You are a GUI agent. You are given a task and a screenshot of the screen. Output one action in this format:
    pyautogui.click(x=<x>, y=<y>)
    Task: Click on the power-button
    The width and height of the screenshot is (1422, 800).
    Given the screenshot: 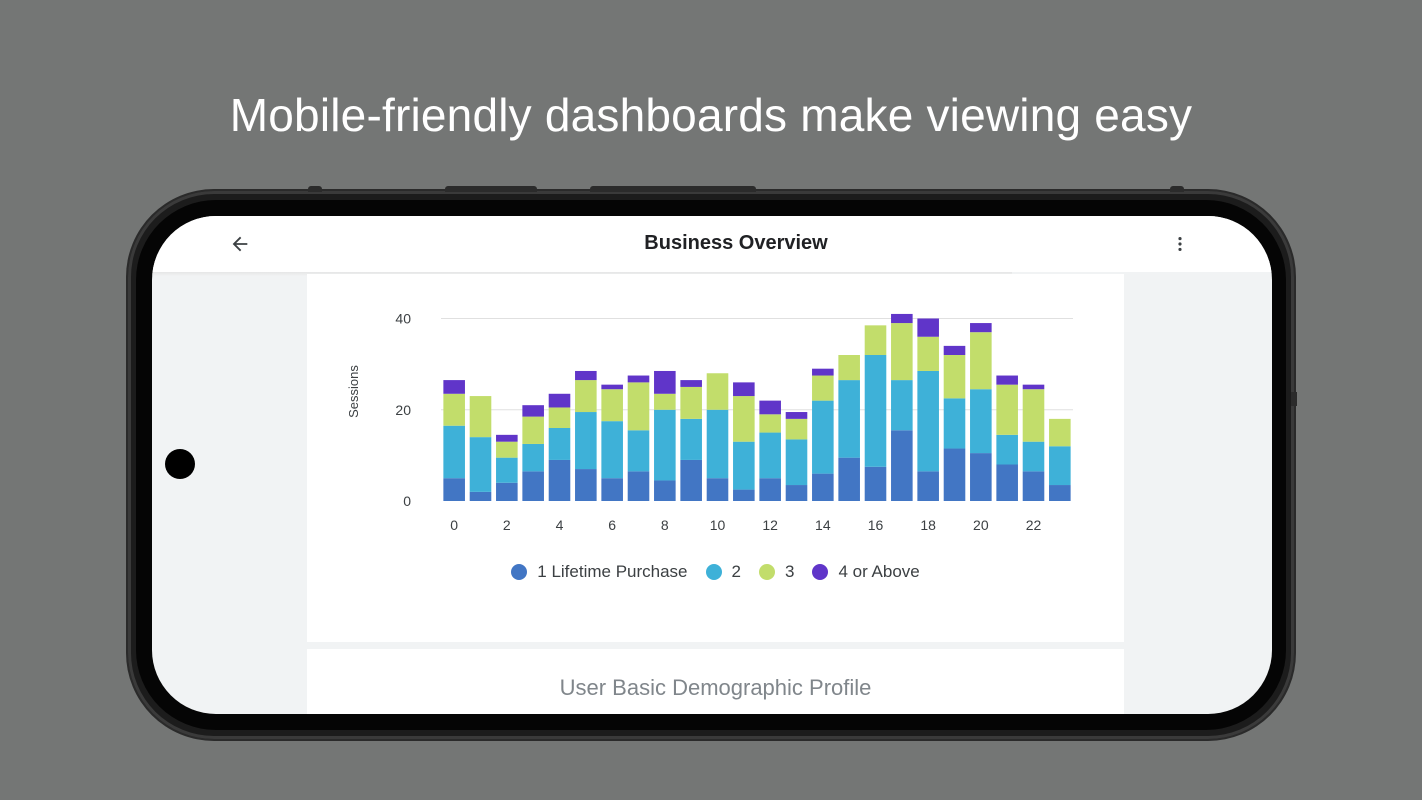 What is the action you would take?
    pyautogui.click(x=673, y=189)
    